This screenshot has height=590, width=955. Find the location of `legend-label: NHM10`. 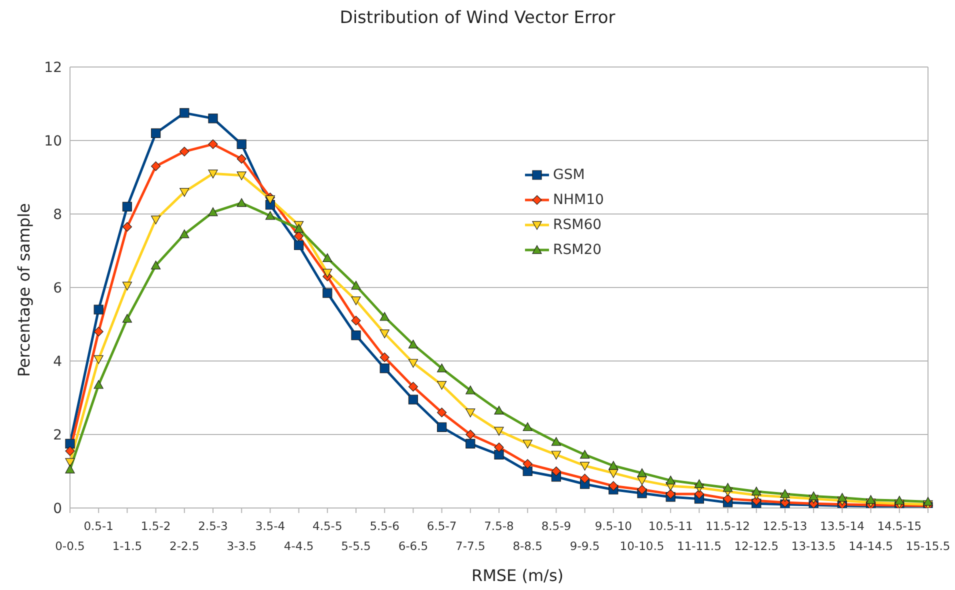

legend-label: NHM10 is located at coordinates (578, 200).